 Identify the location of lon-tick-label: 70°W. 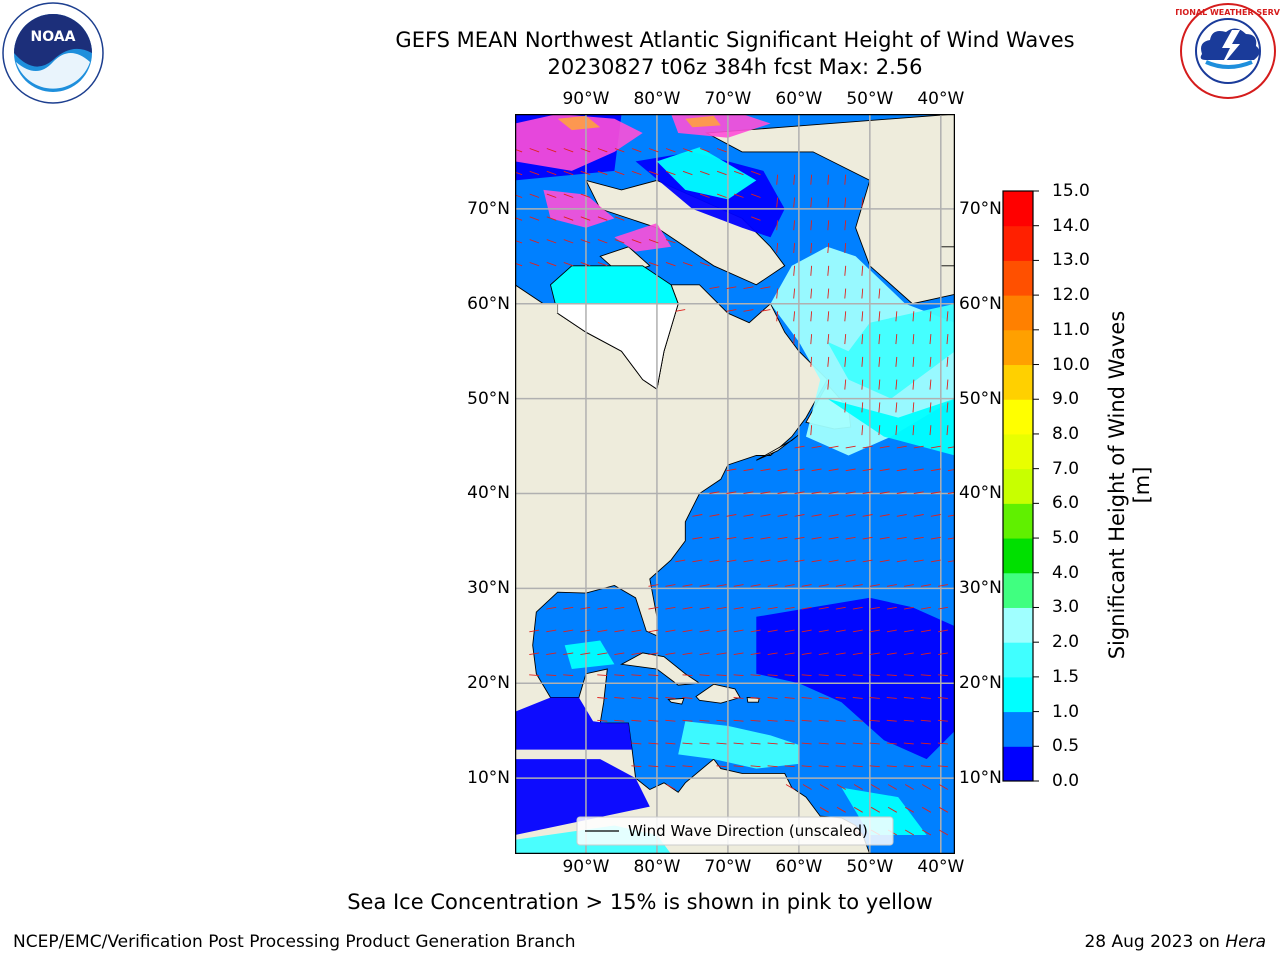
(728, 867).